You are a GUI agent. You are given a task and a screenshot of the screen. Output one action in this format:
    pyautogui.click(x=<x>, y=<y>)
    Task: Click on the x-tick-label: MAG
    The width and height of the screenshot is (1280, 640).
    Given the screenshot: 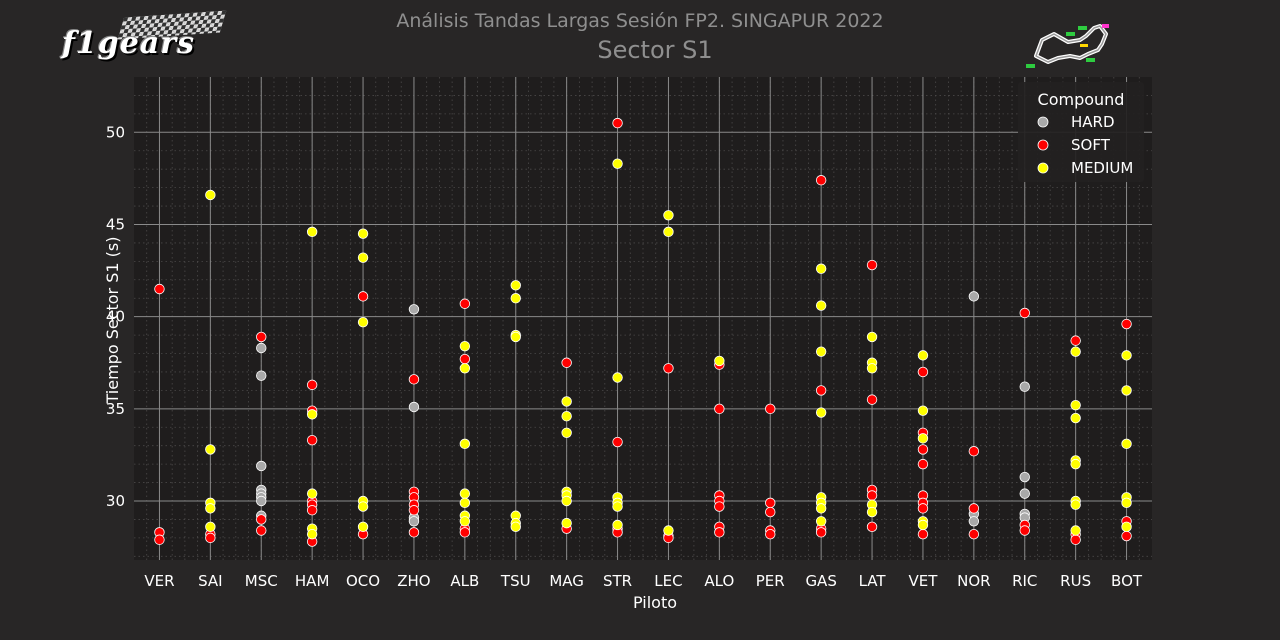 What is the action you would take?
    pyautogui.click(x=566, y=581)
    